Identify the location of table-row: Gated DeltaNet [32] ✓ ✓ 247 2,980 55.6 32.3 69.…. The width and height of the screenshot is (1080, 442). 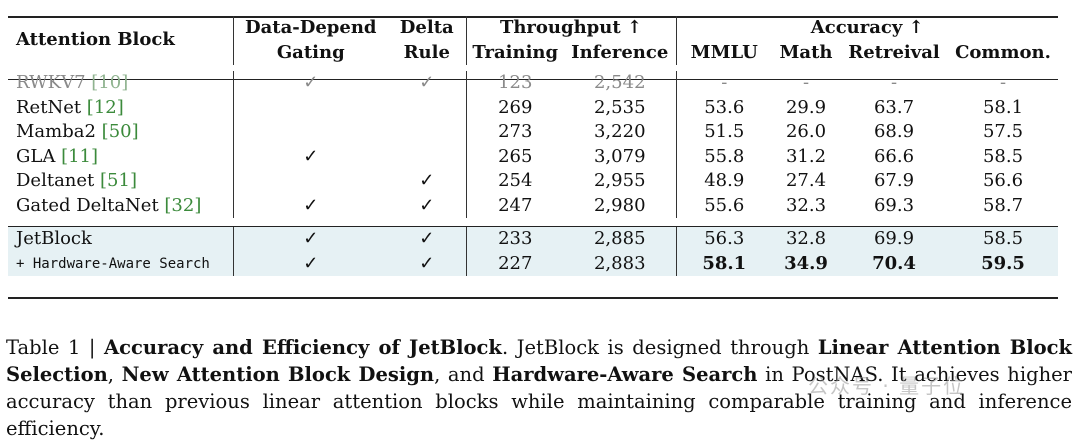
(533, 205).